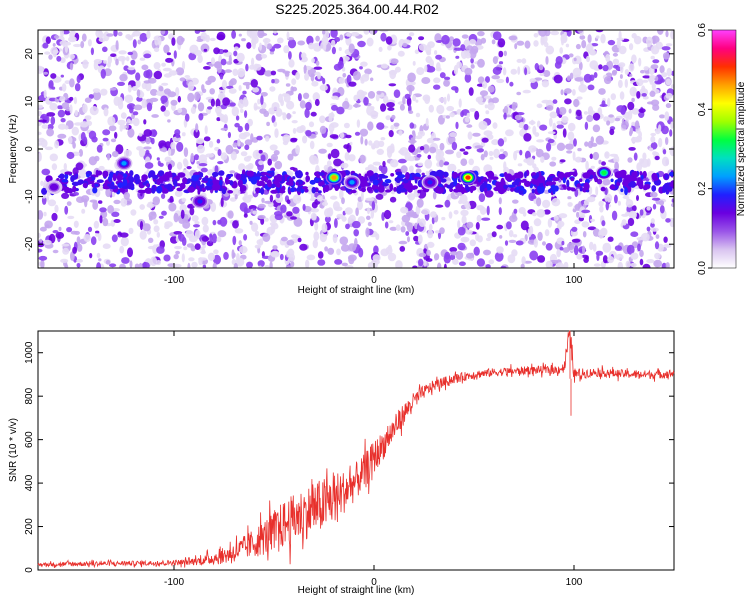 This screenshot has height=605, width=750. Describe the element at coordinates (357, 9) in the screenshot. I see `figure-title: S225.2025.364.00.44.R02` at that location.